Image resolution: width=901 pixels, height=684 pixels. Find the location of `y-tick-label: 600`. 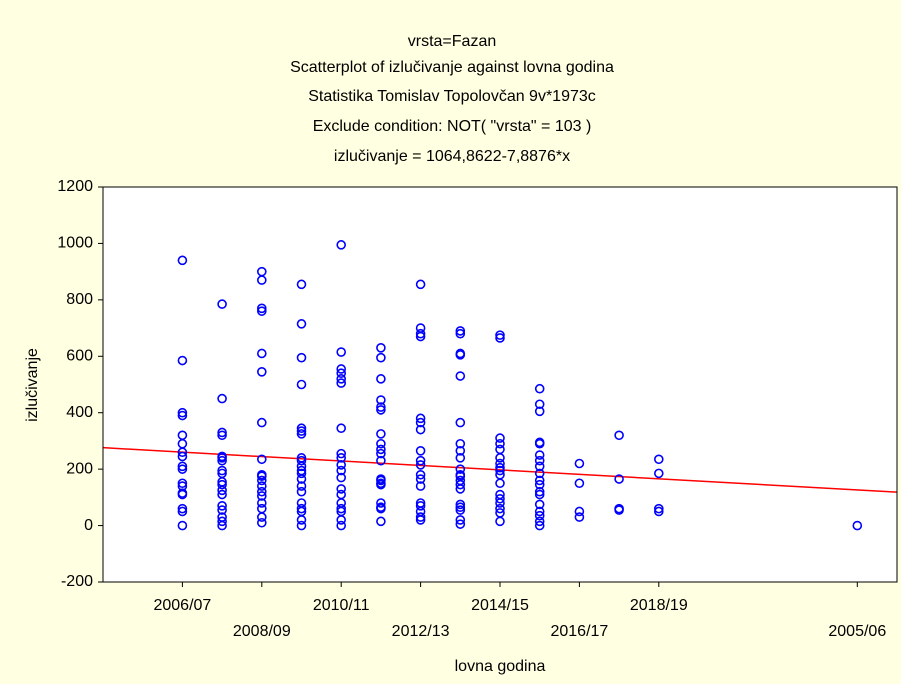

y-tick-label: 600 is located at coordinates (79, 356).